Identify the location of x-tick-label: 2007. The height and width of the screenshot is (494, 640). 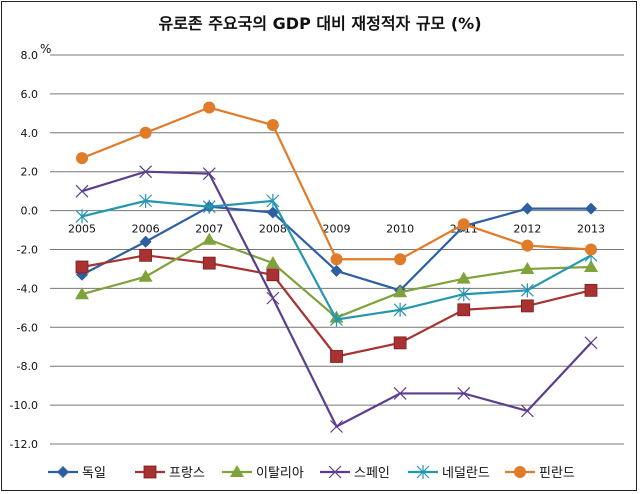
(209, 229).